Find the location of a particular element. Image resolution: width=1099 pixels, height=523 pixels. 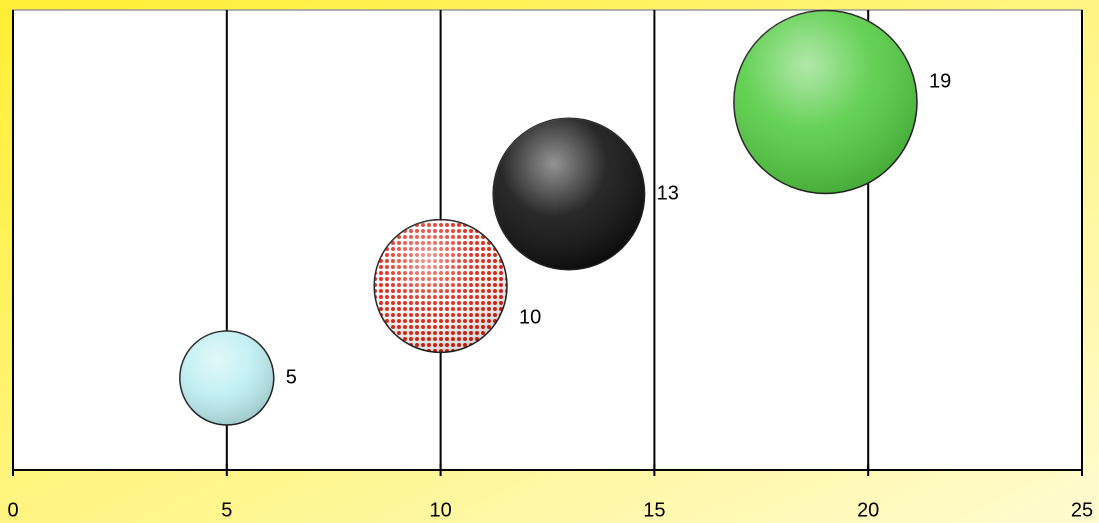

x-tick-label: 5 is located at coordinates (226, 510).